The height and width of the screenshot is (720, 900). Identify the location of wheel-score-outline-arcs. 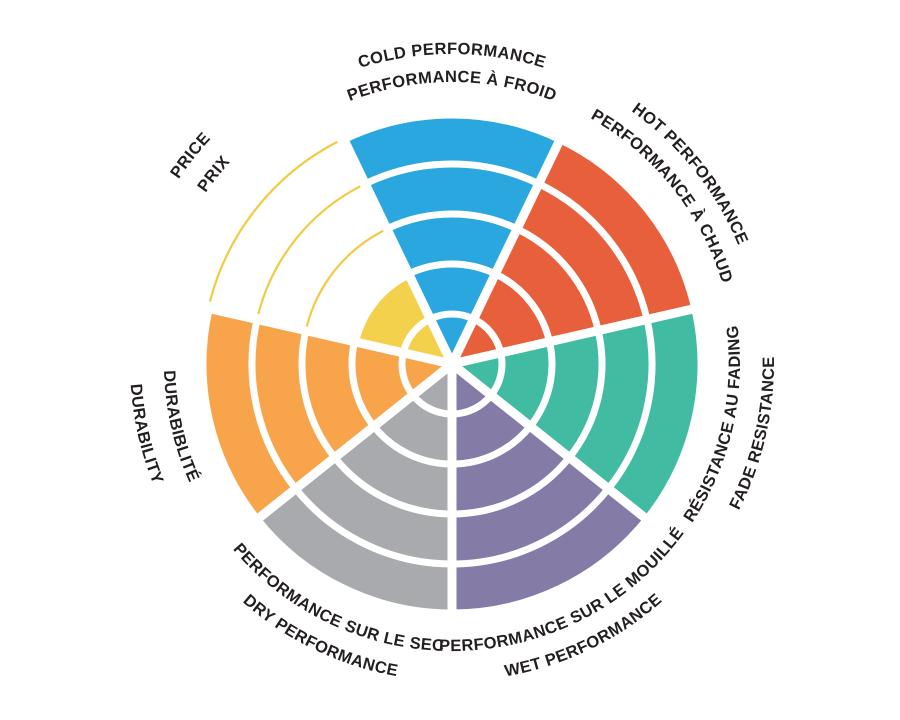
(296, 233).